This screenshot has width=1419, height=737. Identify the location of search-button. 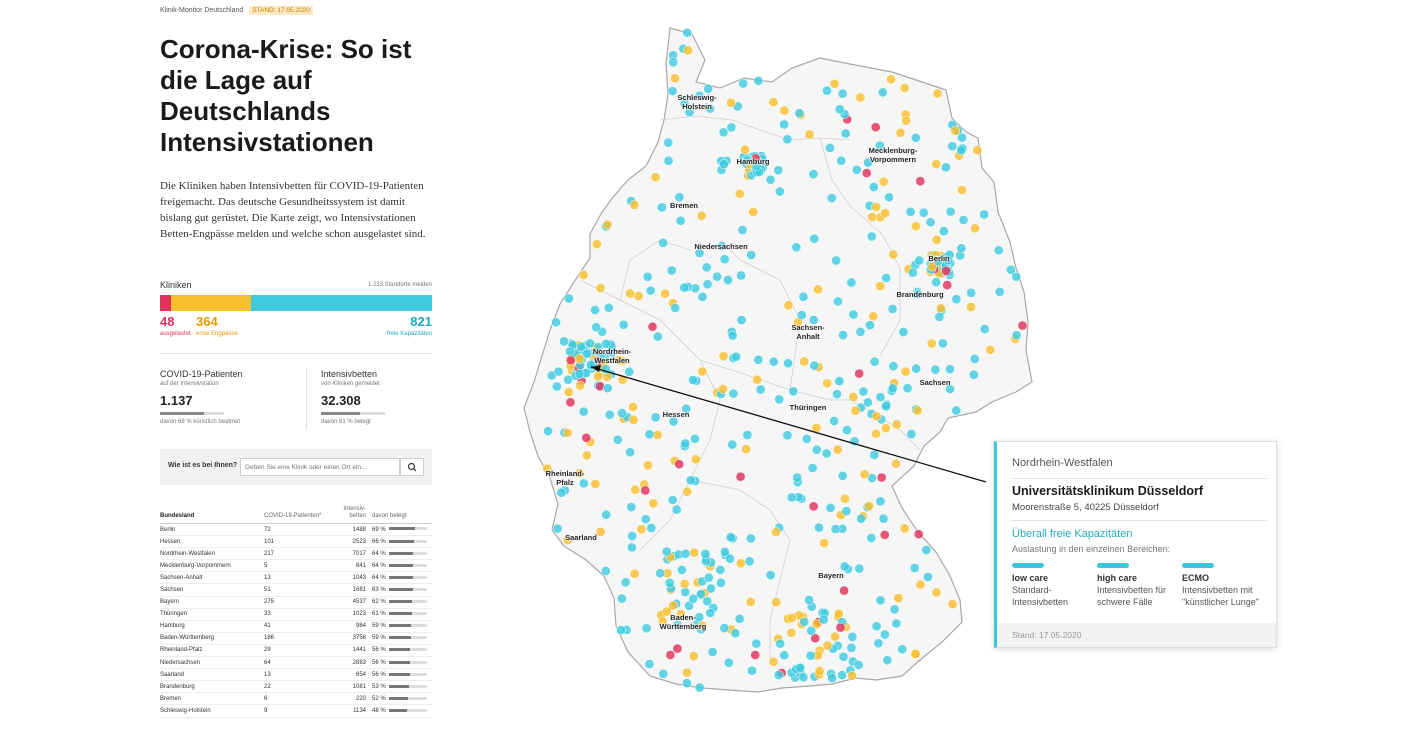
(412, 467).